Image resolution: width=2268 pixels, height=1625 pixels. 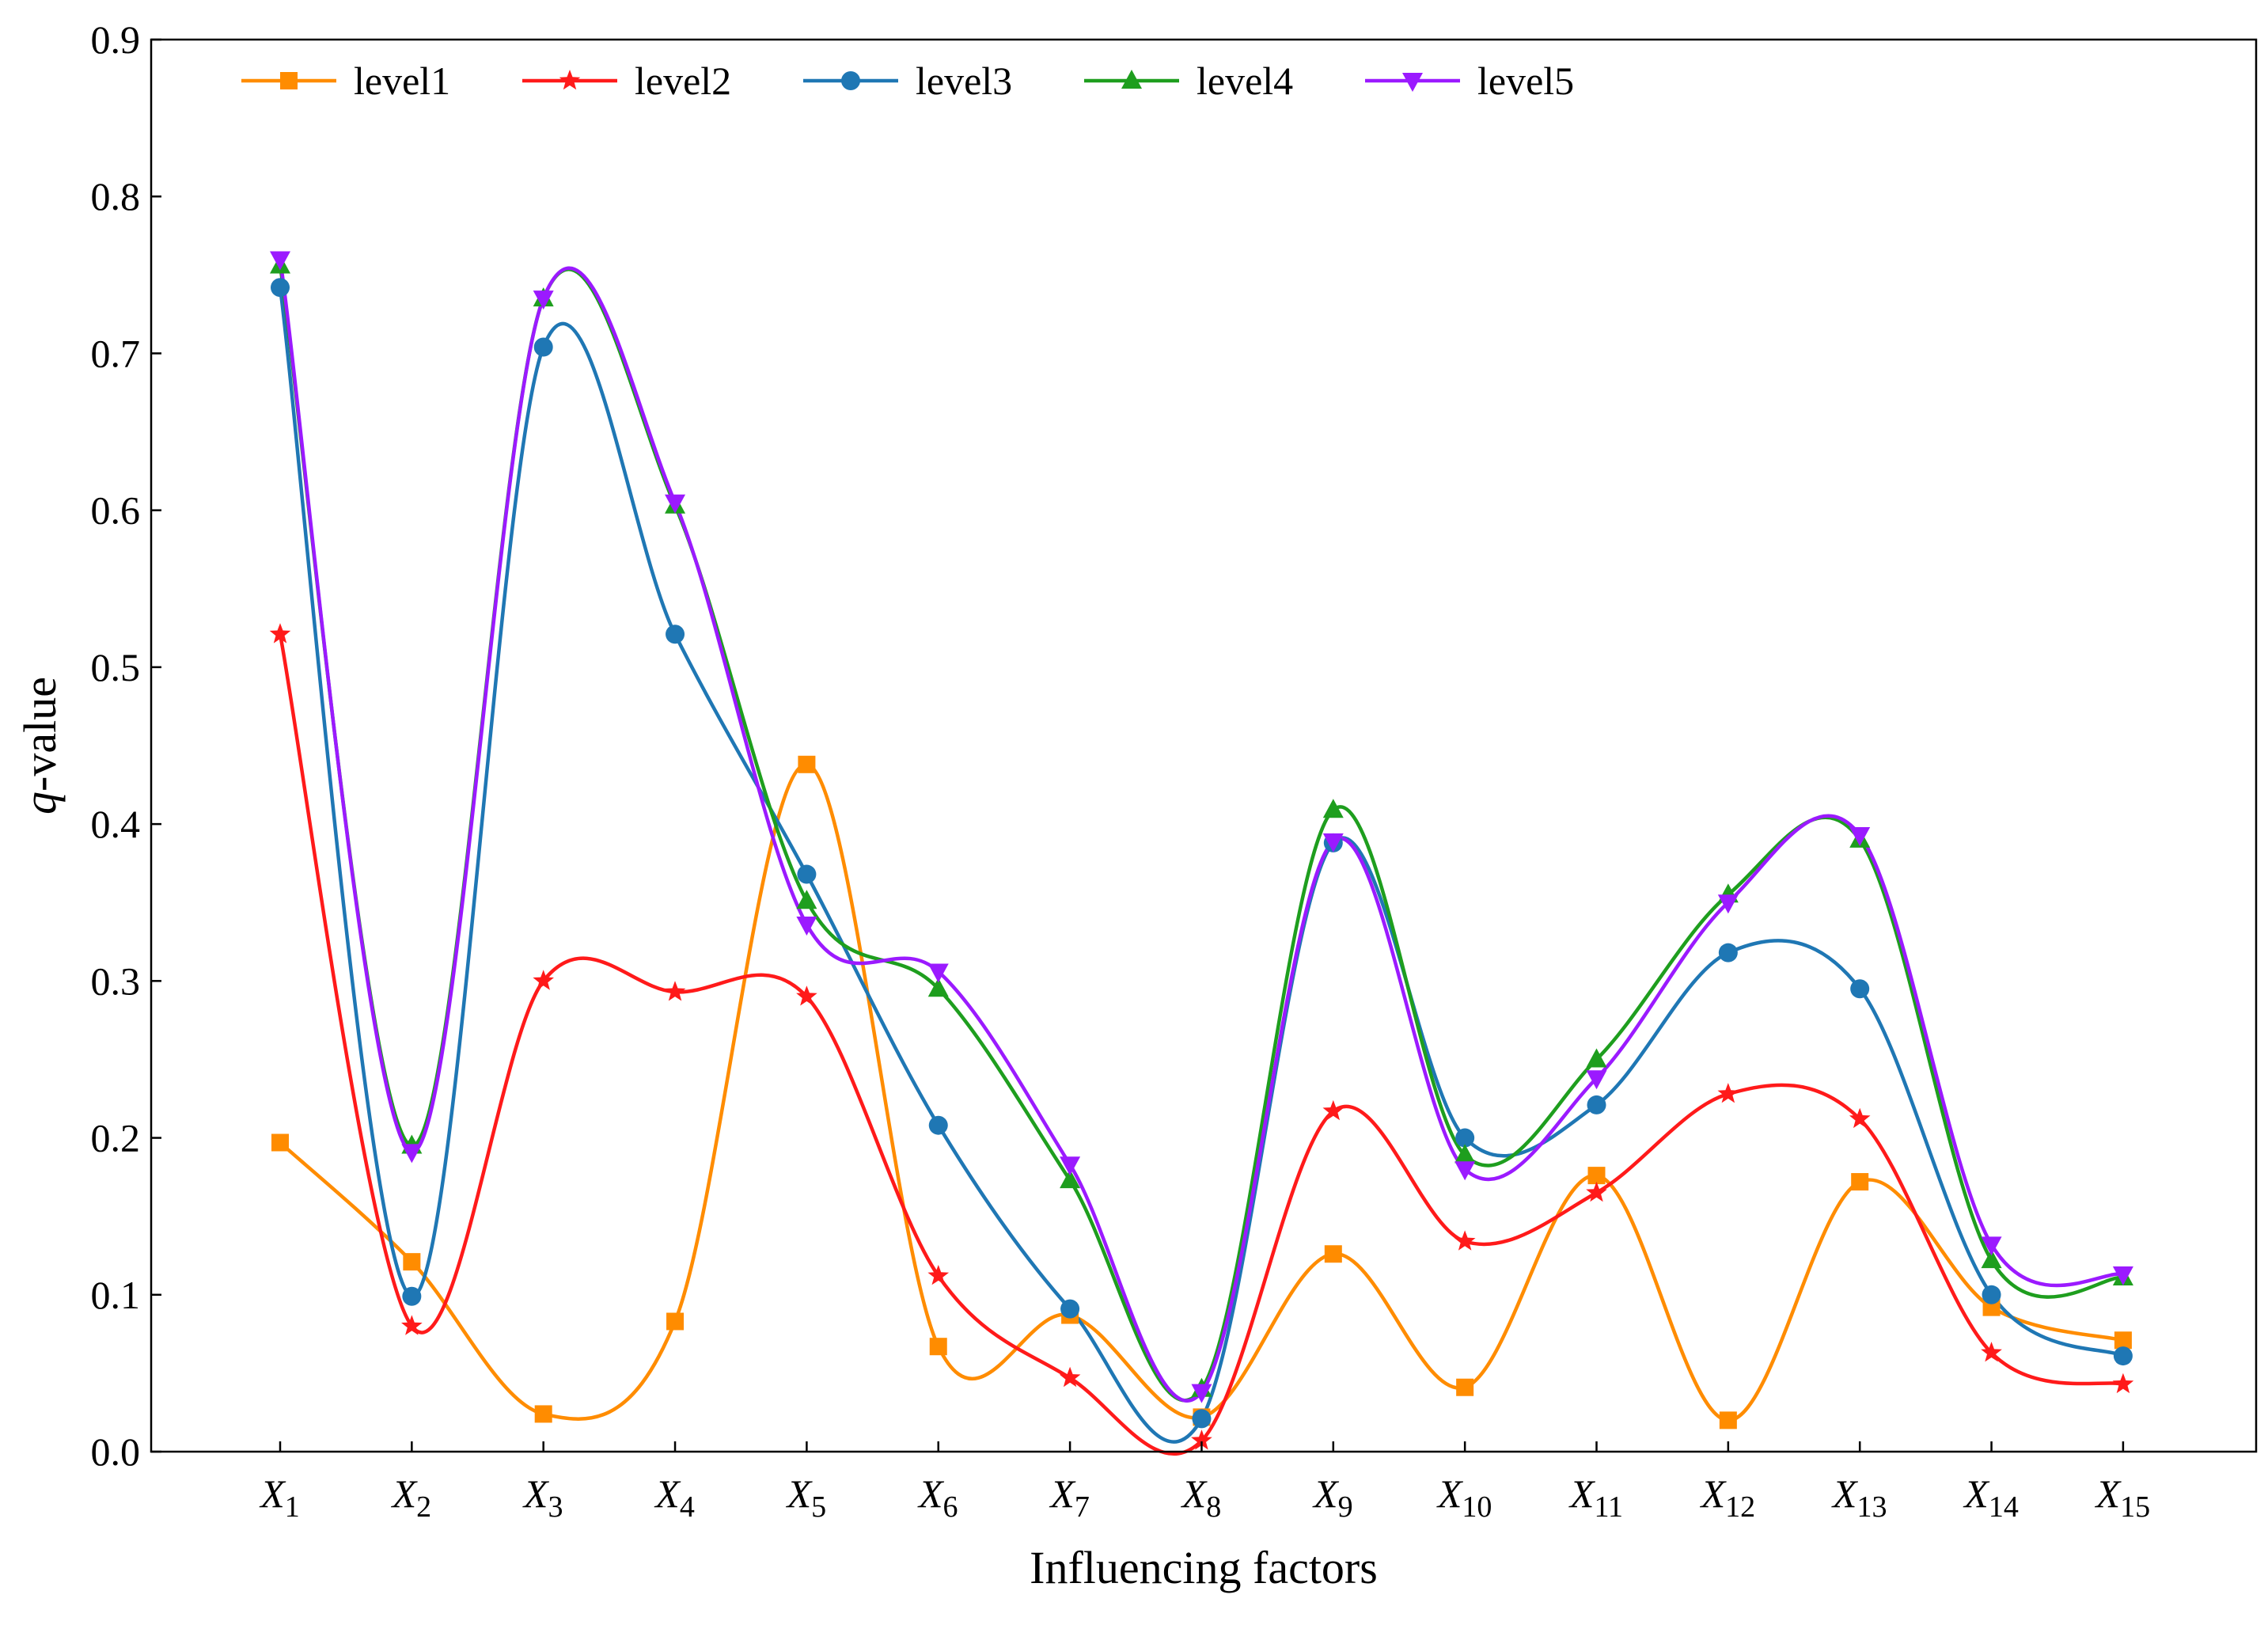 What do you see at coordinates (116, 1451) in the screenshot?
I see `y-tick-label-0: 0.0` at bounding box center [116, 1451].